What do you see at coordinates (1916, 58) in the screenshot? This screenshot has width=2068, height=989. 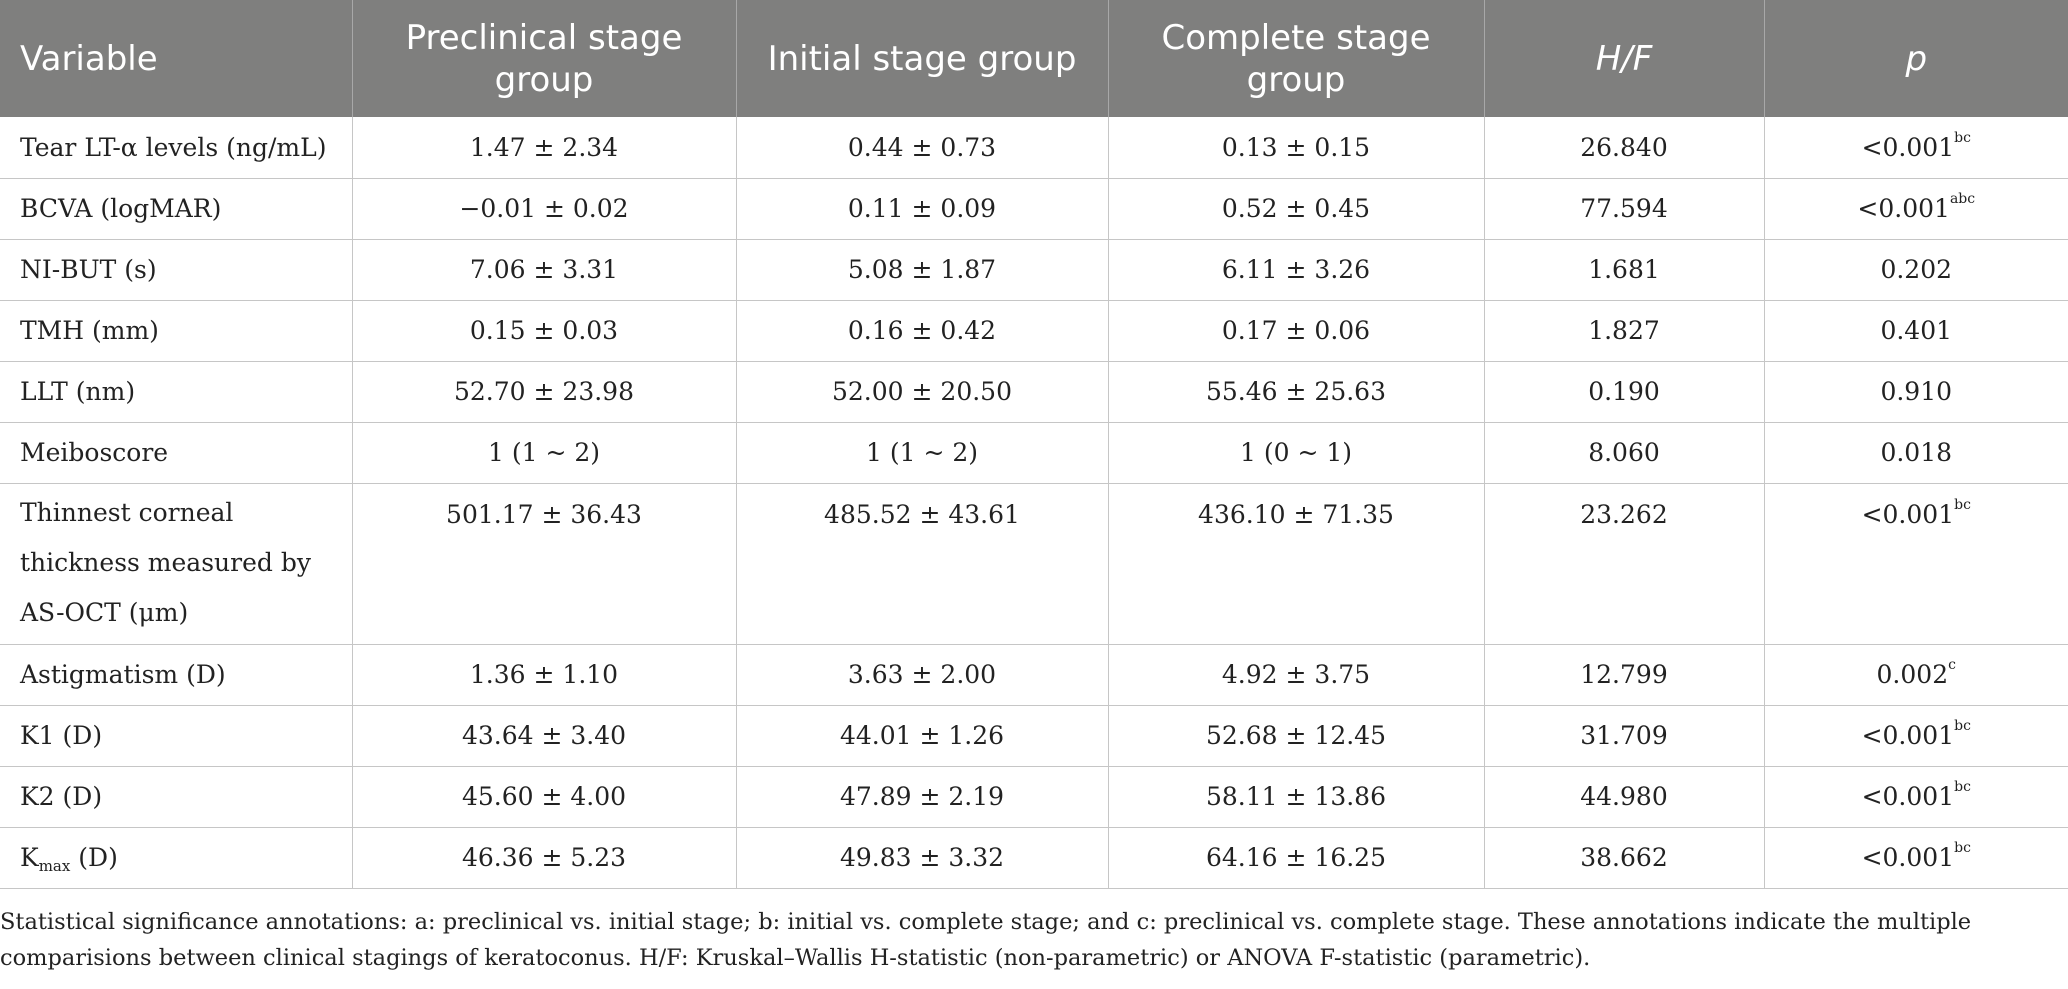 I see `header-p: p` at bounding box center [1916, 58].